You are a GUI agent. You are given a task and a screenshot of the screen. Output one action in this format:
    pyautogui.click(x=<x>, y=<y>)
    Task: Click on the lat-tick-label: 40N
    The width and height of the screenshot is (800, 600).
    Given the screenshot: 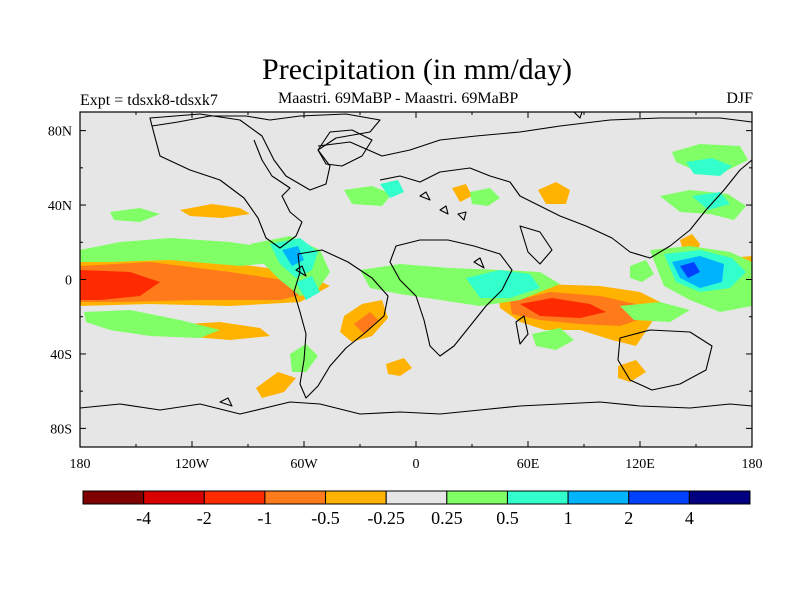 What is the action you would take?
    pyautogui.click(x=60, y=206)
    